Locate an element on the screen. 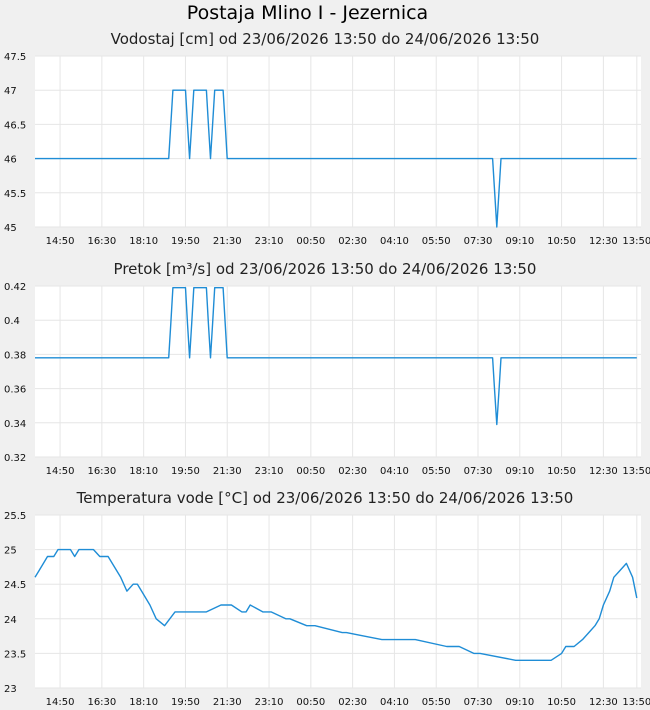  y-tick-label: 23.5 is located at coordinates (15, 654).